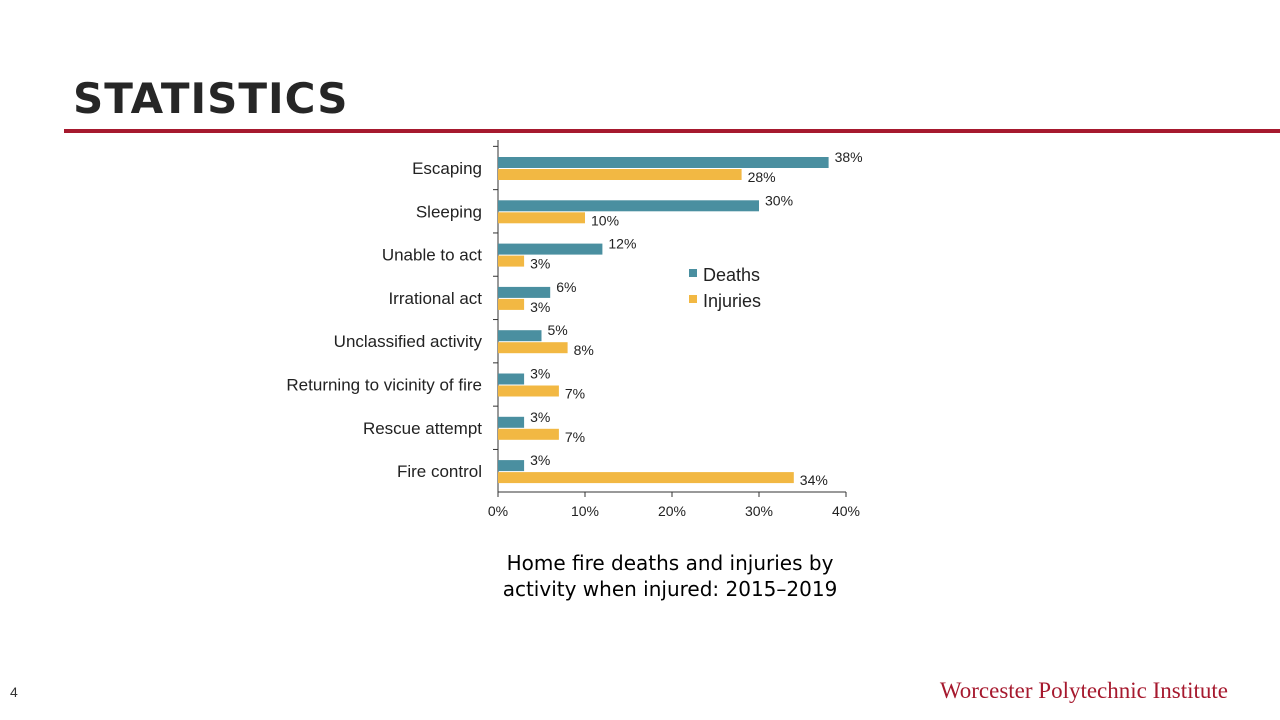 This screenshot has height=720, width=1280. Describe the element at coordinates (605, 220) in the screenshot. I see `injuries-value-label: 10%` at that location.